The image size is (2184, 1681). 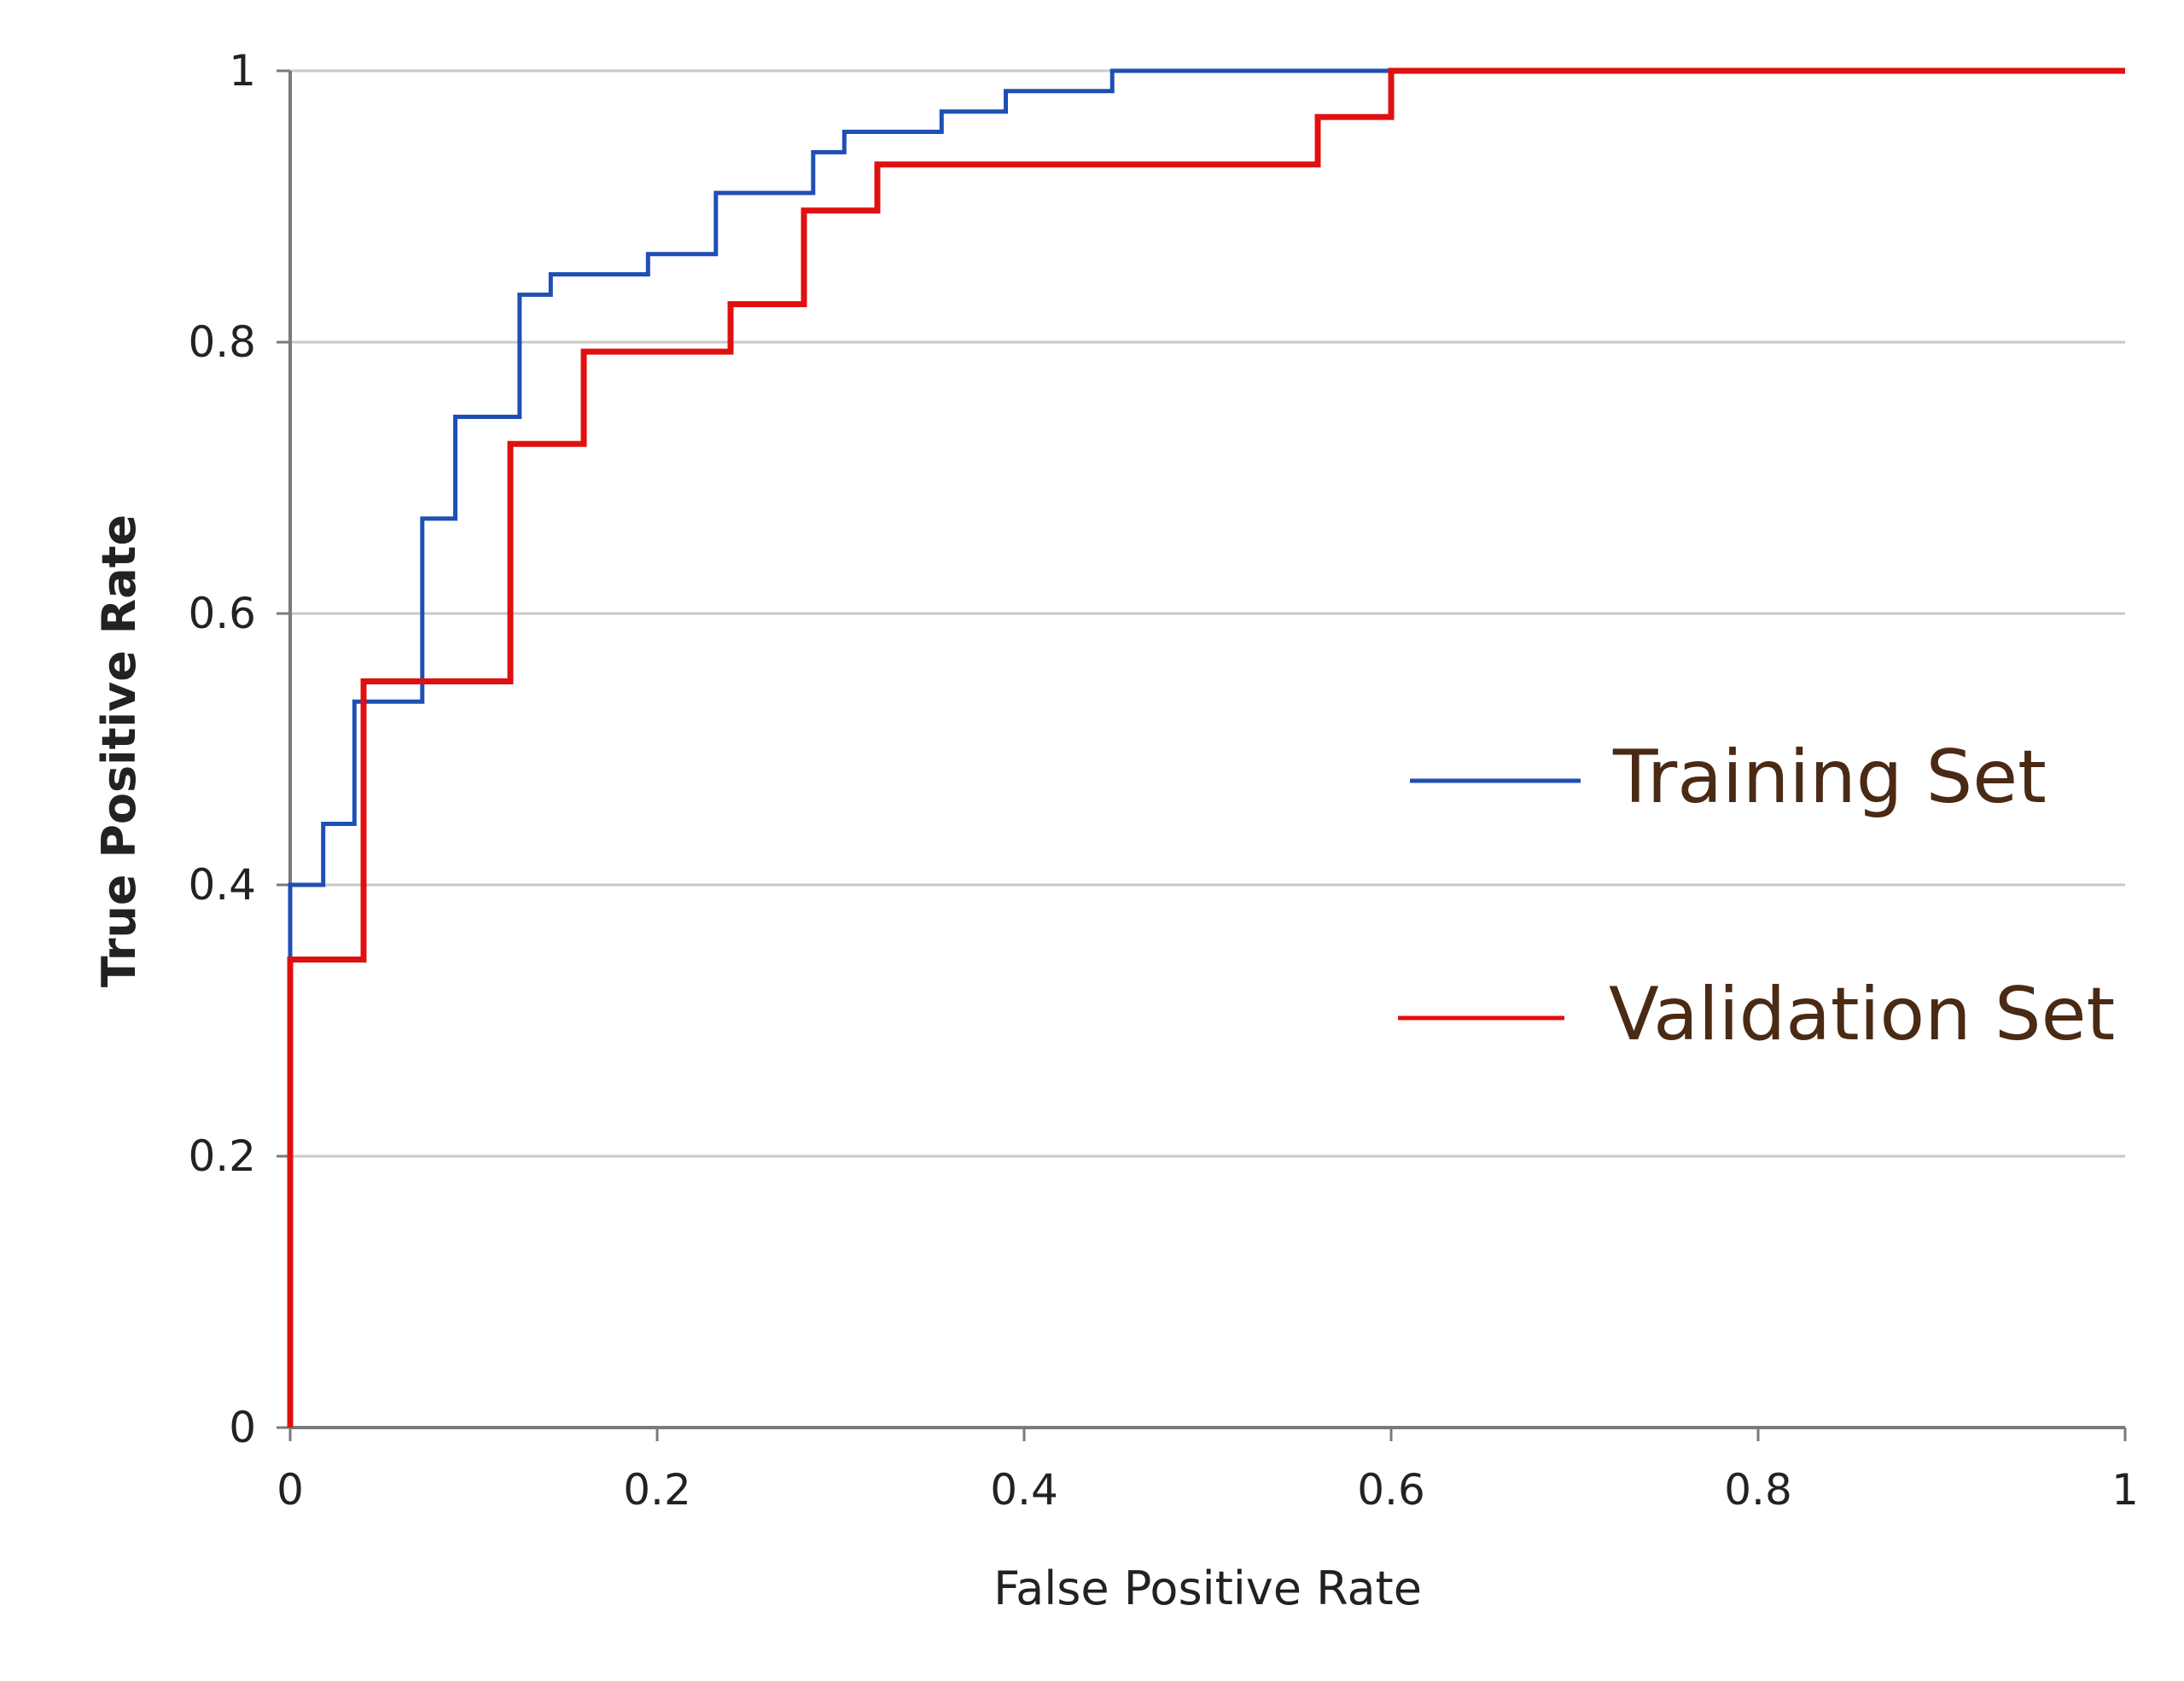 What do you see at coordinates (1756, 896) in the screenshot?
I see `legend: Training Set Validation Set` at bounding box center [1756, 896].